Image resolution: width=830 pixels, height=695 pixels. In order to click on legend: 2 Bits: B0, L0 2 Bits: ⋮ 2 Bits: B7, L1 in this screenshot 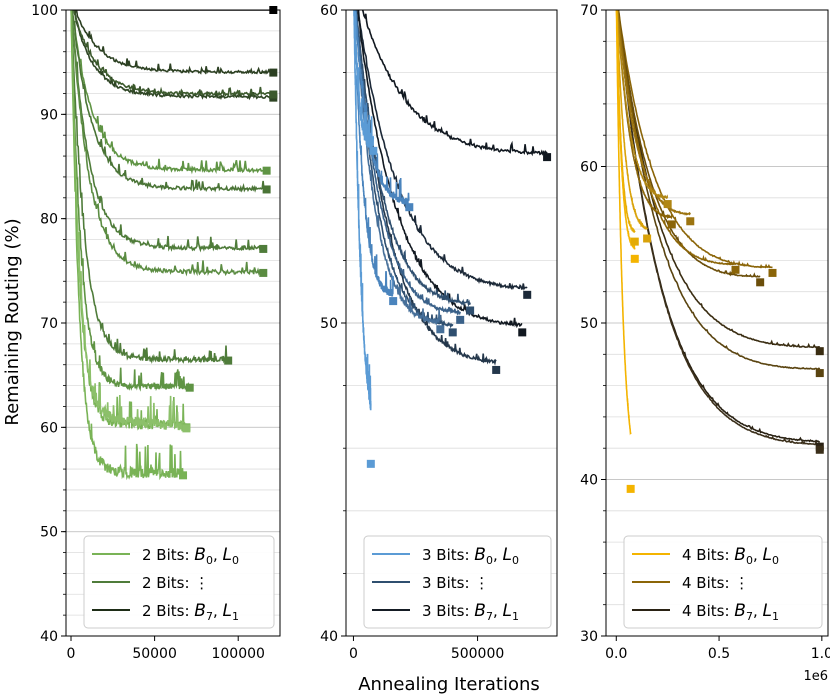, I will do `click(179, 582)`.